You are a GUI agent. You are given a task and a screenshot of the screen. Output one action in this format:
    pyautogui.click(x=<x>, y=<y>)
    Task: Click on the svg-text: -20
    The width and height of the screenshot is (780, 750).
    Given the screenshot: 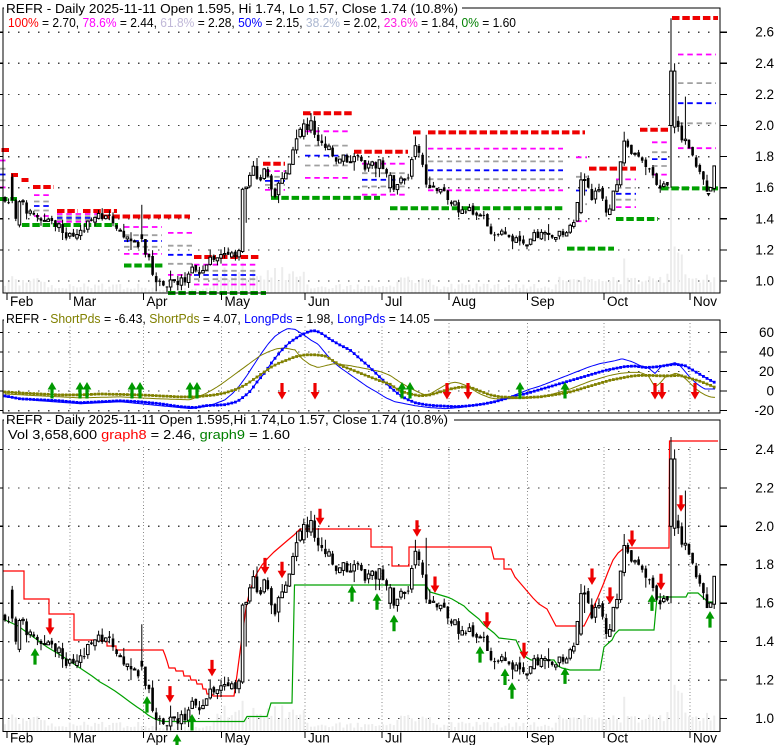 What is the action you would take?
    pyautogui.click(x=764, y=410)
    